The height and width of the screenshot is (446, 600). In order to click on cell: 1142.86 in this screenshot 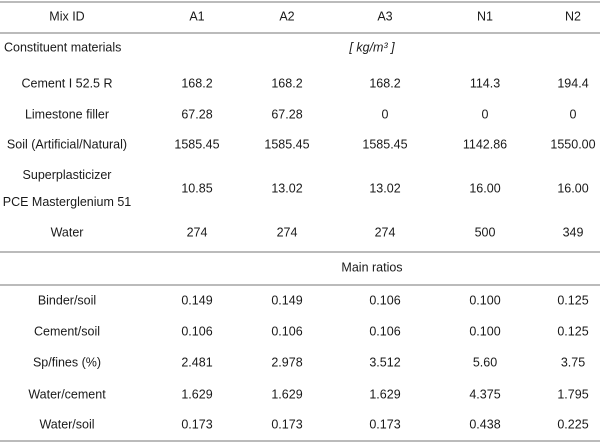, I will do `click(485, 144)`.